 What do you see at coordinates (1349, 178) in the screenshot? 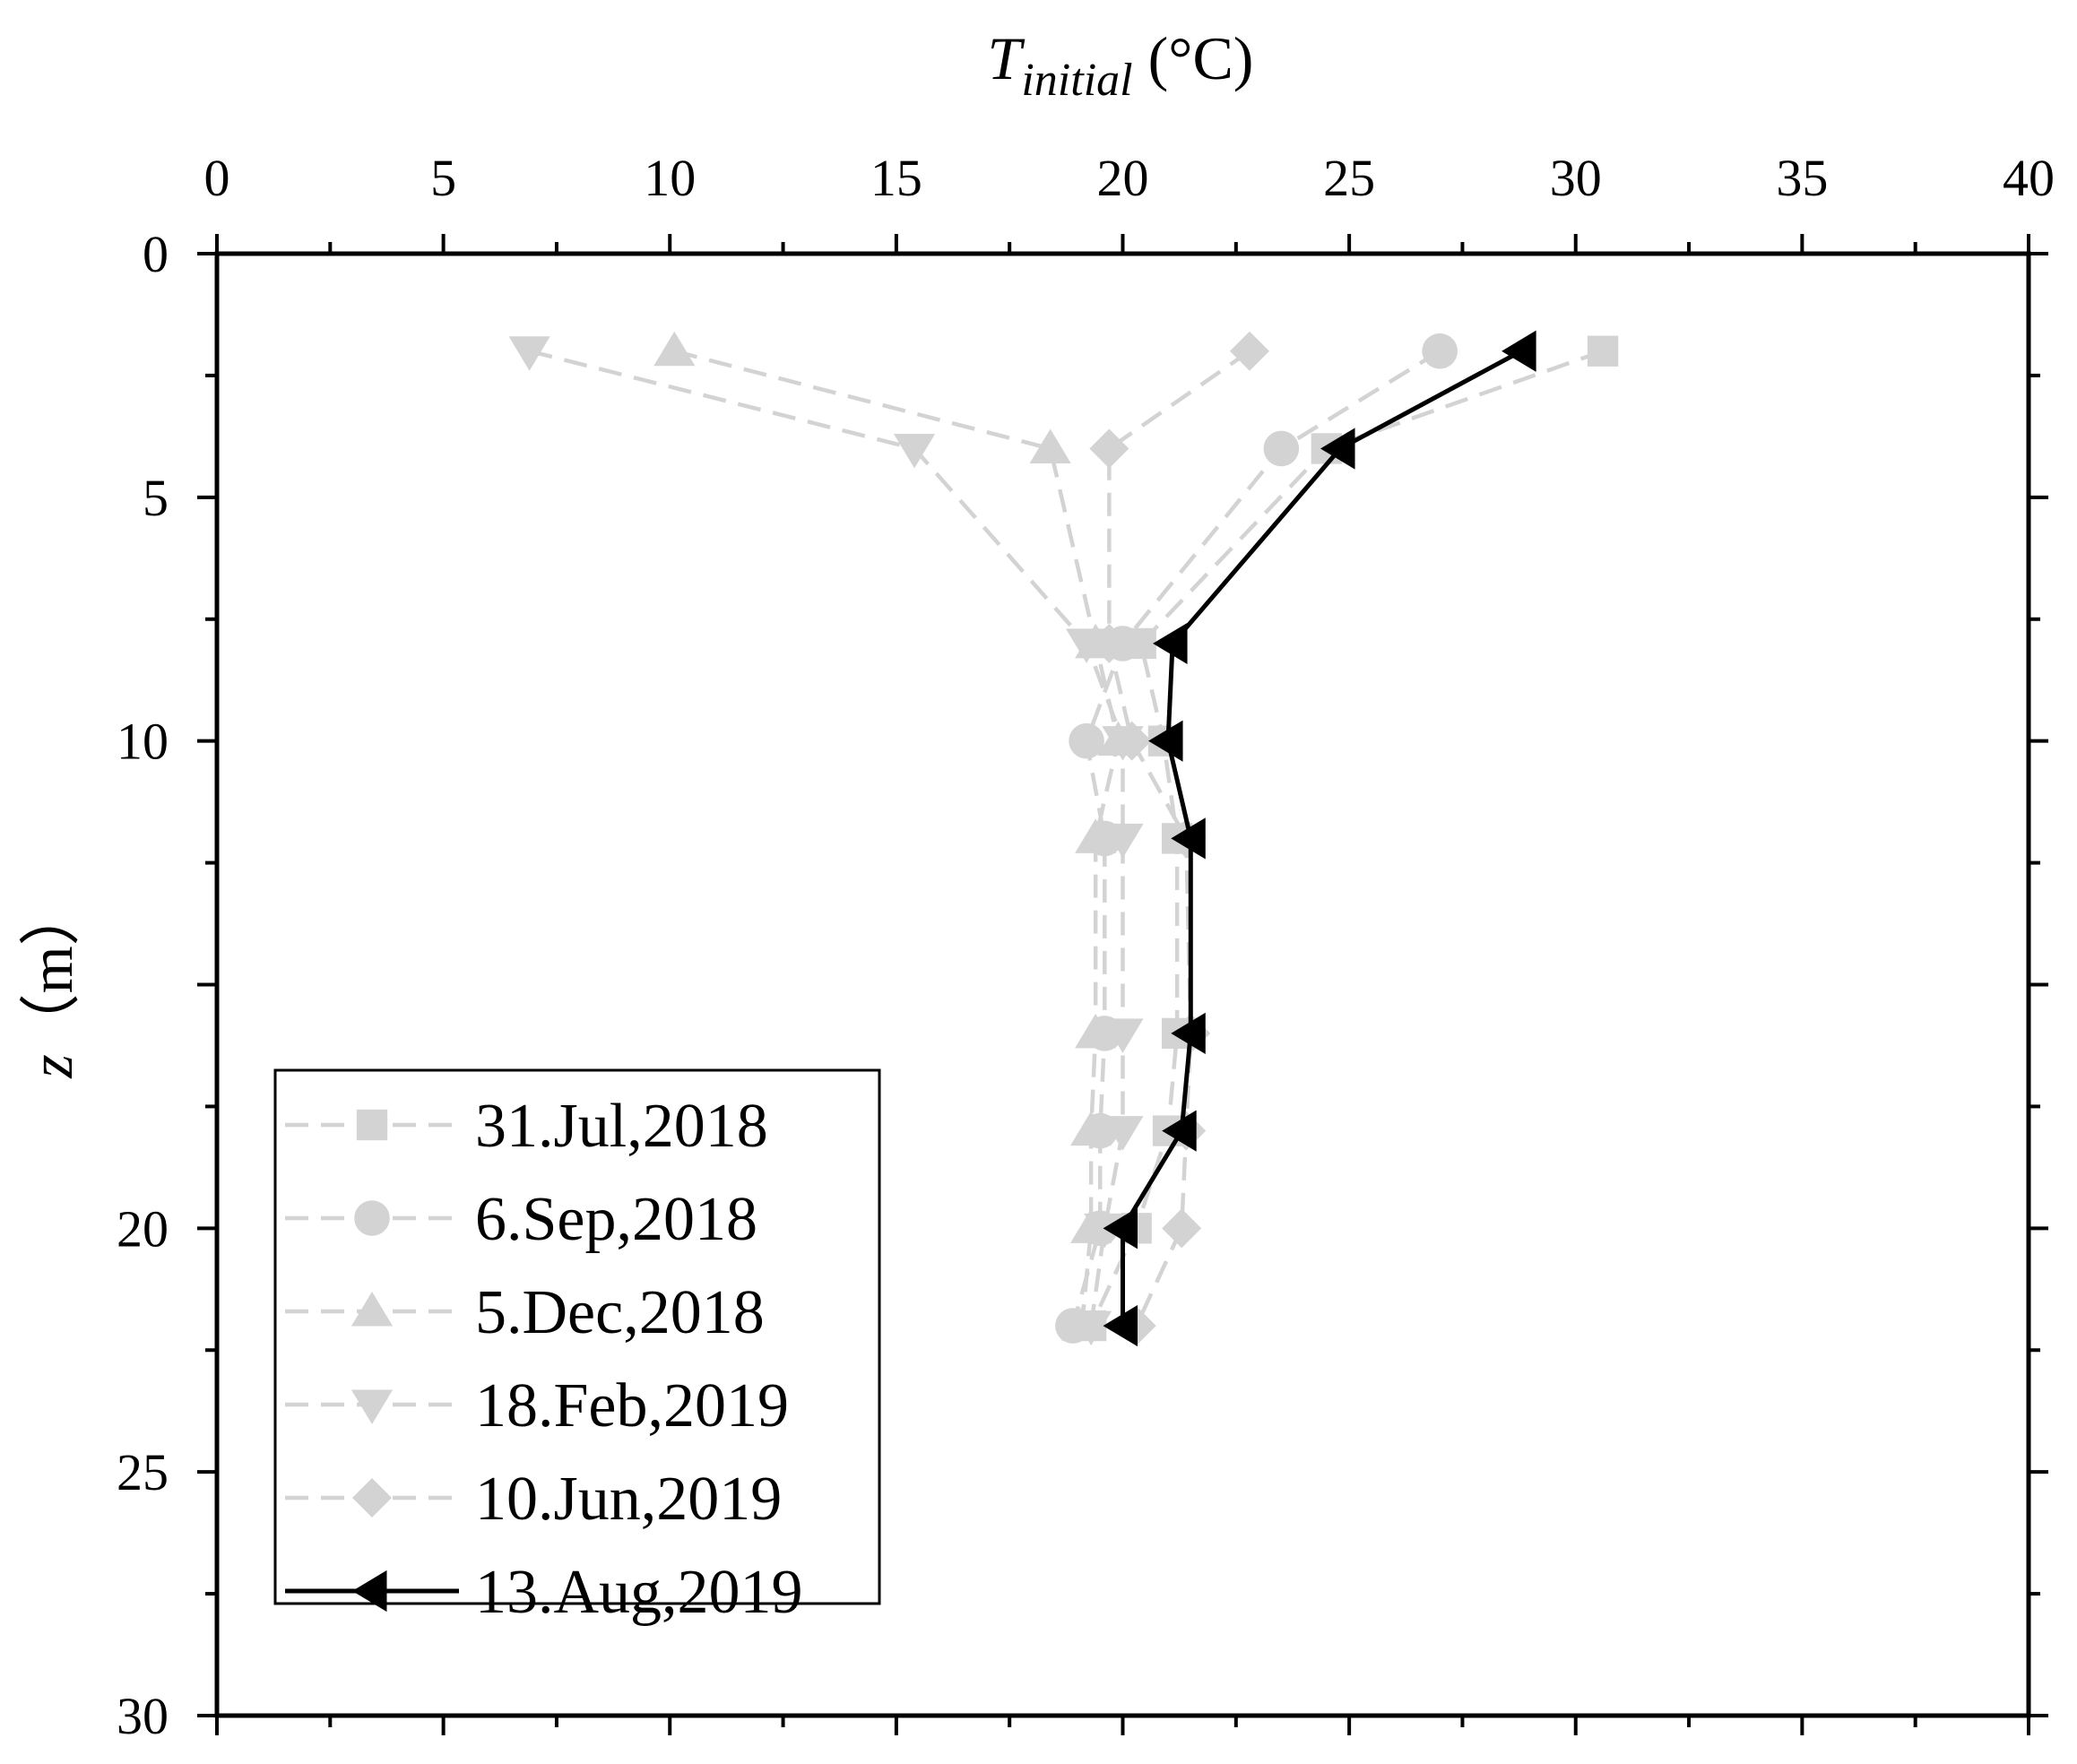
I see `x-tick-label: 25` at bounding box center [1349, 178].